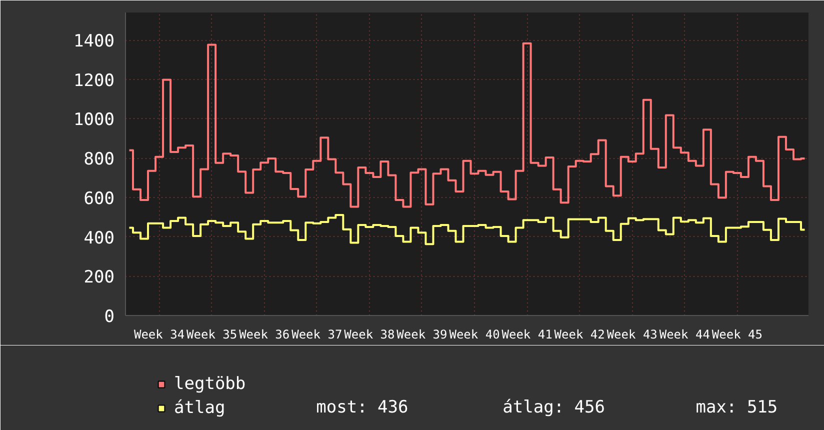 The height and width of the screenshot is (430, 824). What do you see at coordinates (94, 80) in the screenshot?
I see `y-tick-label: 1200` at bounding box center [94, 80].